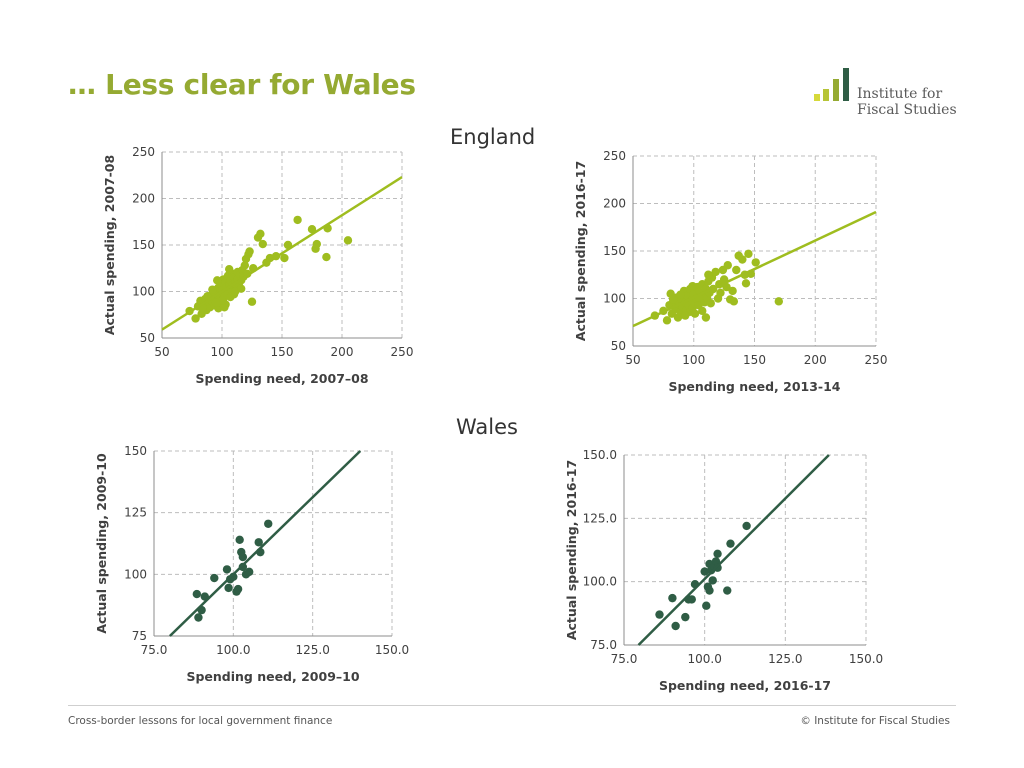 The width and height of the screenshot is (1024, 768). What do you see at coordinates (603, 645) in the screenshot?
I see `y-tick-label: 75.0` at bounding box center [603, 645].